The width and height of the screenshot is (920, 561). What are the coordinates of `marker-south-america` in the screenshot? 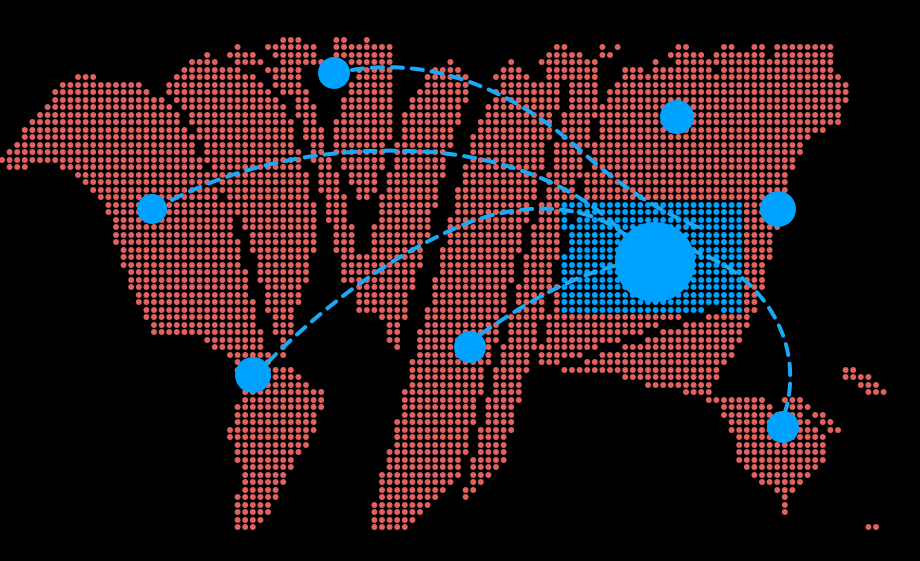 It's located at (253, 375).